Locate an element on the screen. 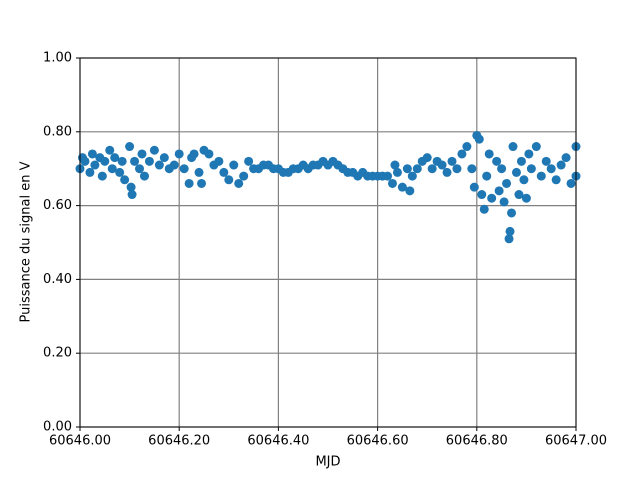  y-tick-label: 1.00 is located at coordinates (57, 58).